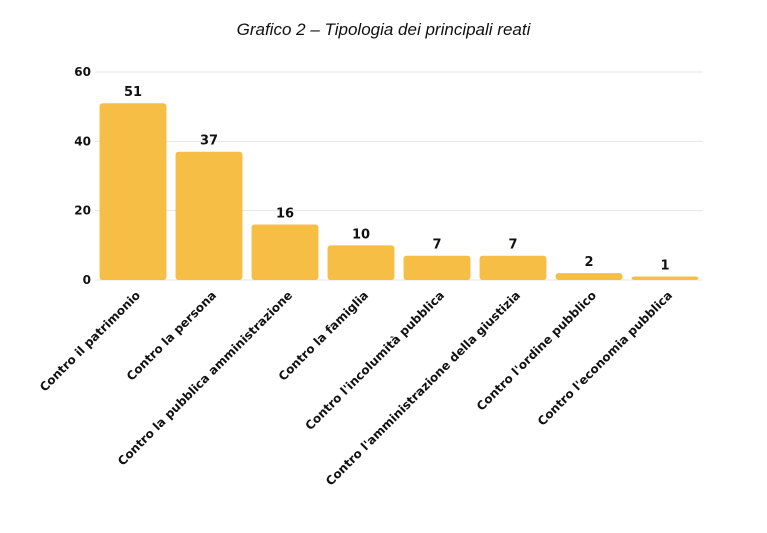 The width and height of the screenshot is (767, 533). Describe the element at coordinates (536, 350) in the screenshot. I see `category-label: Contro l'ordine pubblico` at that location.